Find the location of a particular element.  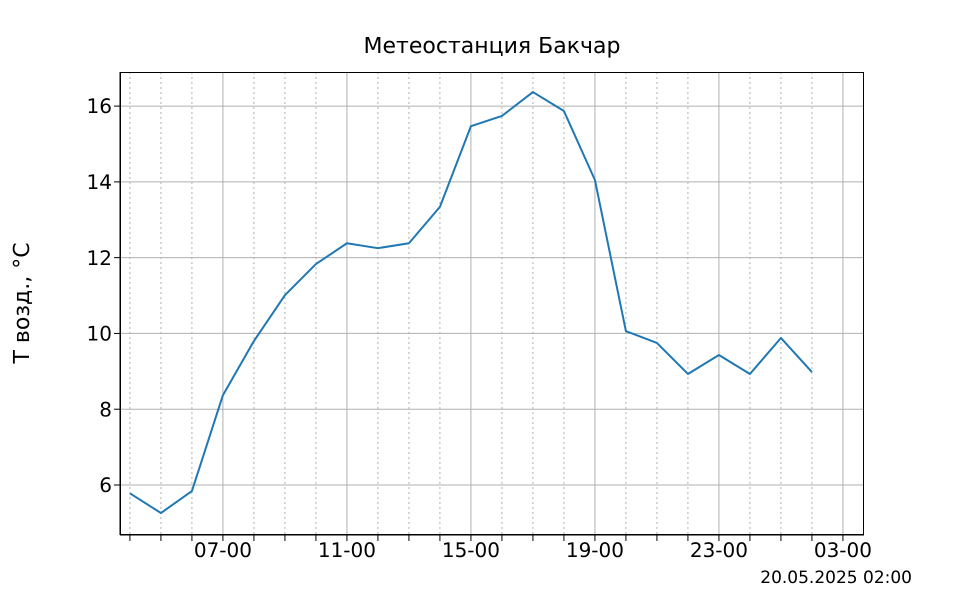

y-tick-label: 6 is located at coordinates (105, 485).